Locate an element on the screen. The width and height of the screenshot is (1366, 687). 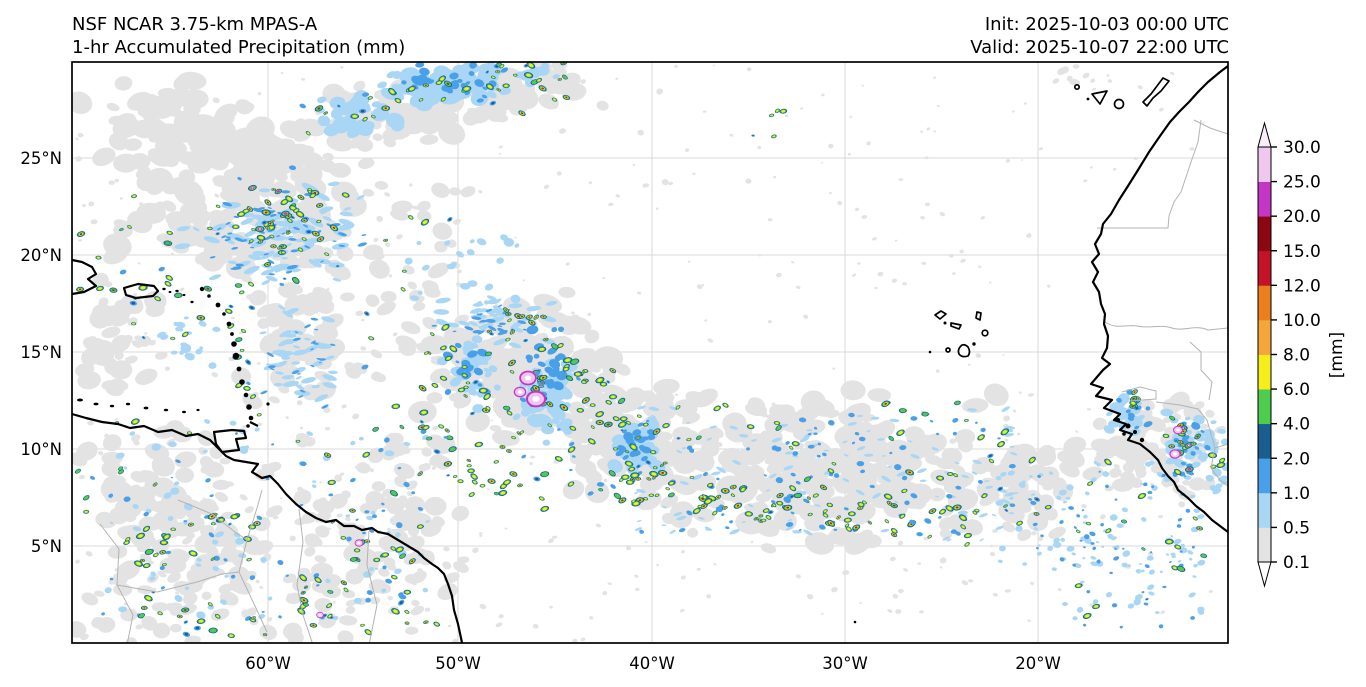
colorbar-tick-label: 10.0 is located at coordinates (1302, 321).